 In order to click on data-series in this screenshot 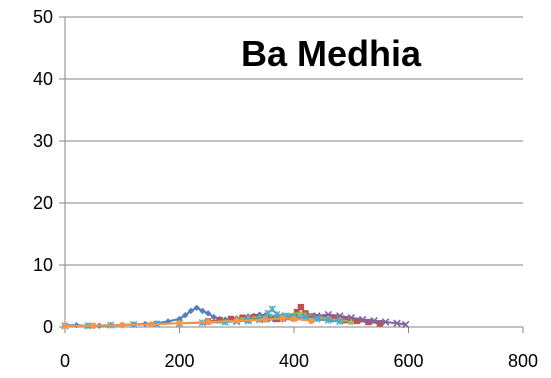, I will do `click(235, 316)`.